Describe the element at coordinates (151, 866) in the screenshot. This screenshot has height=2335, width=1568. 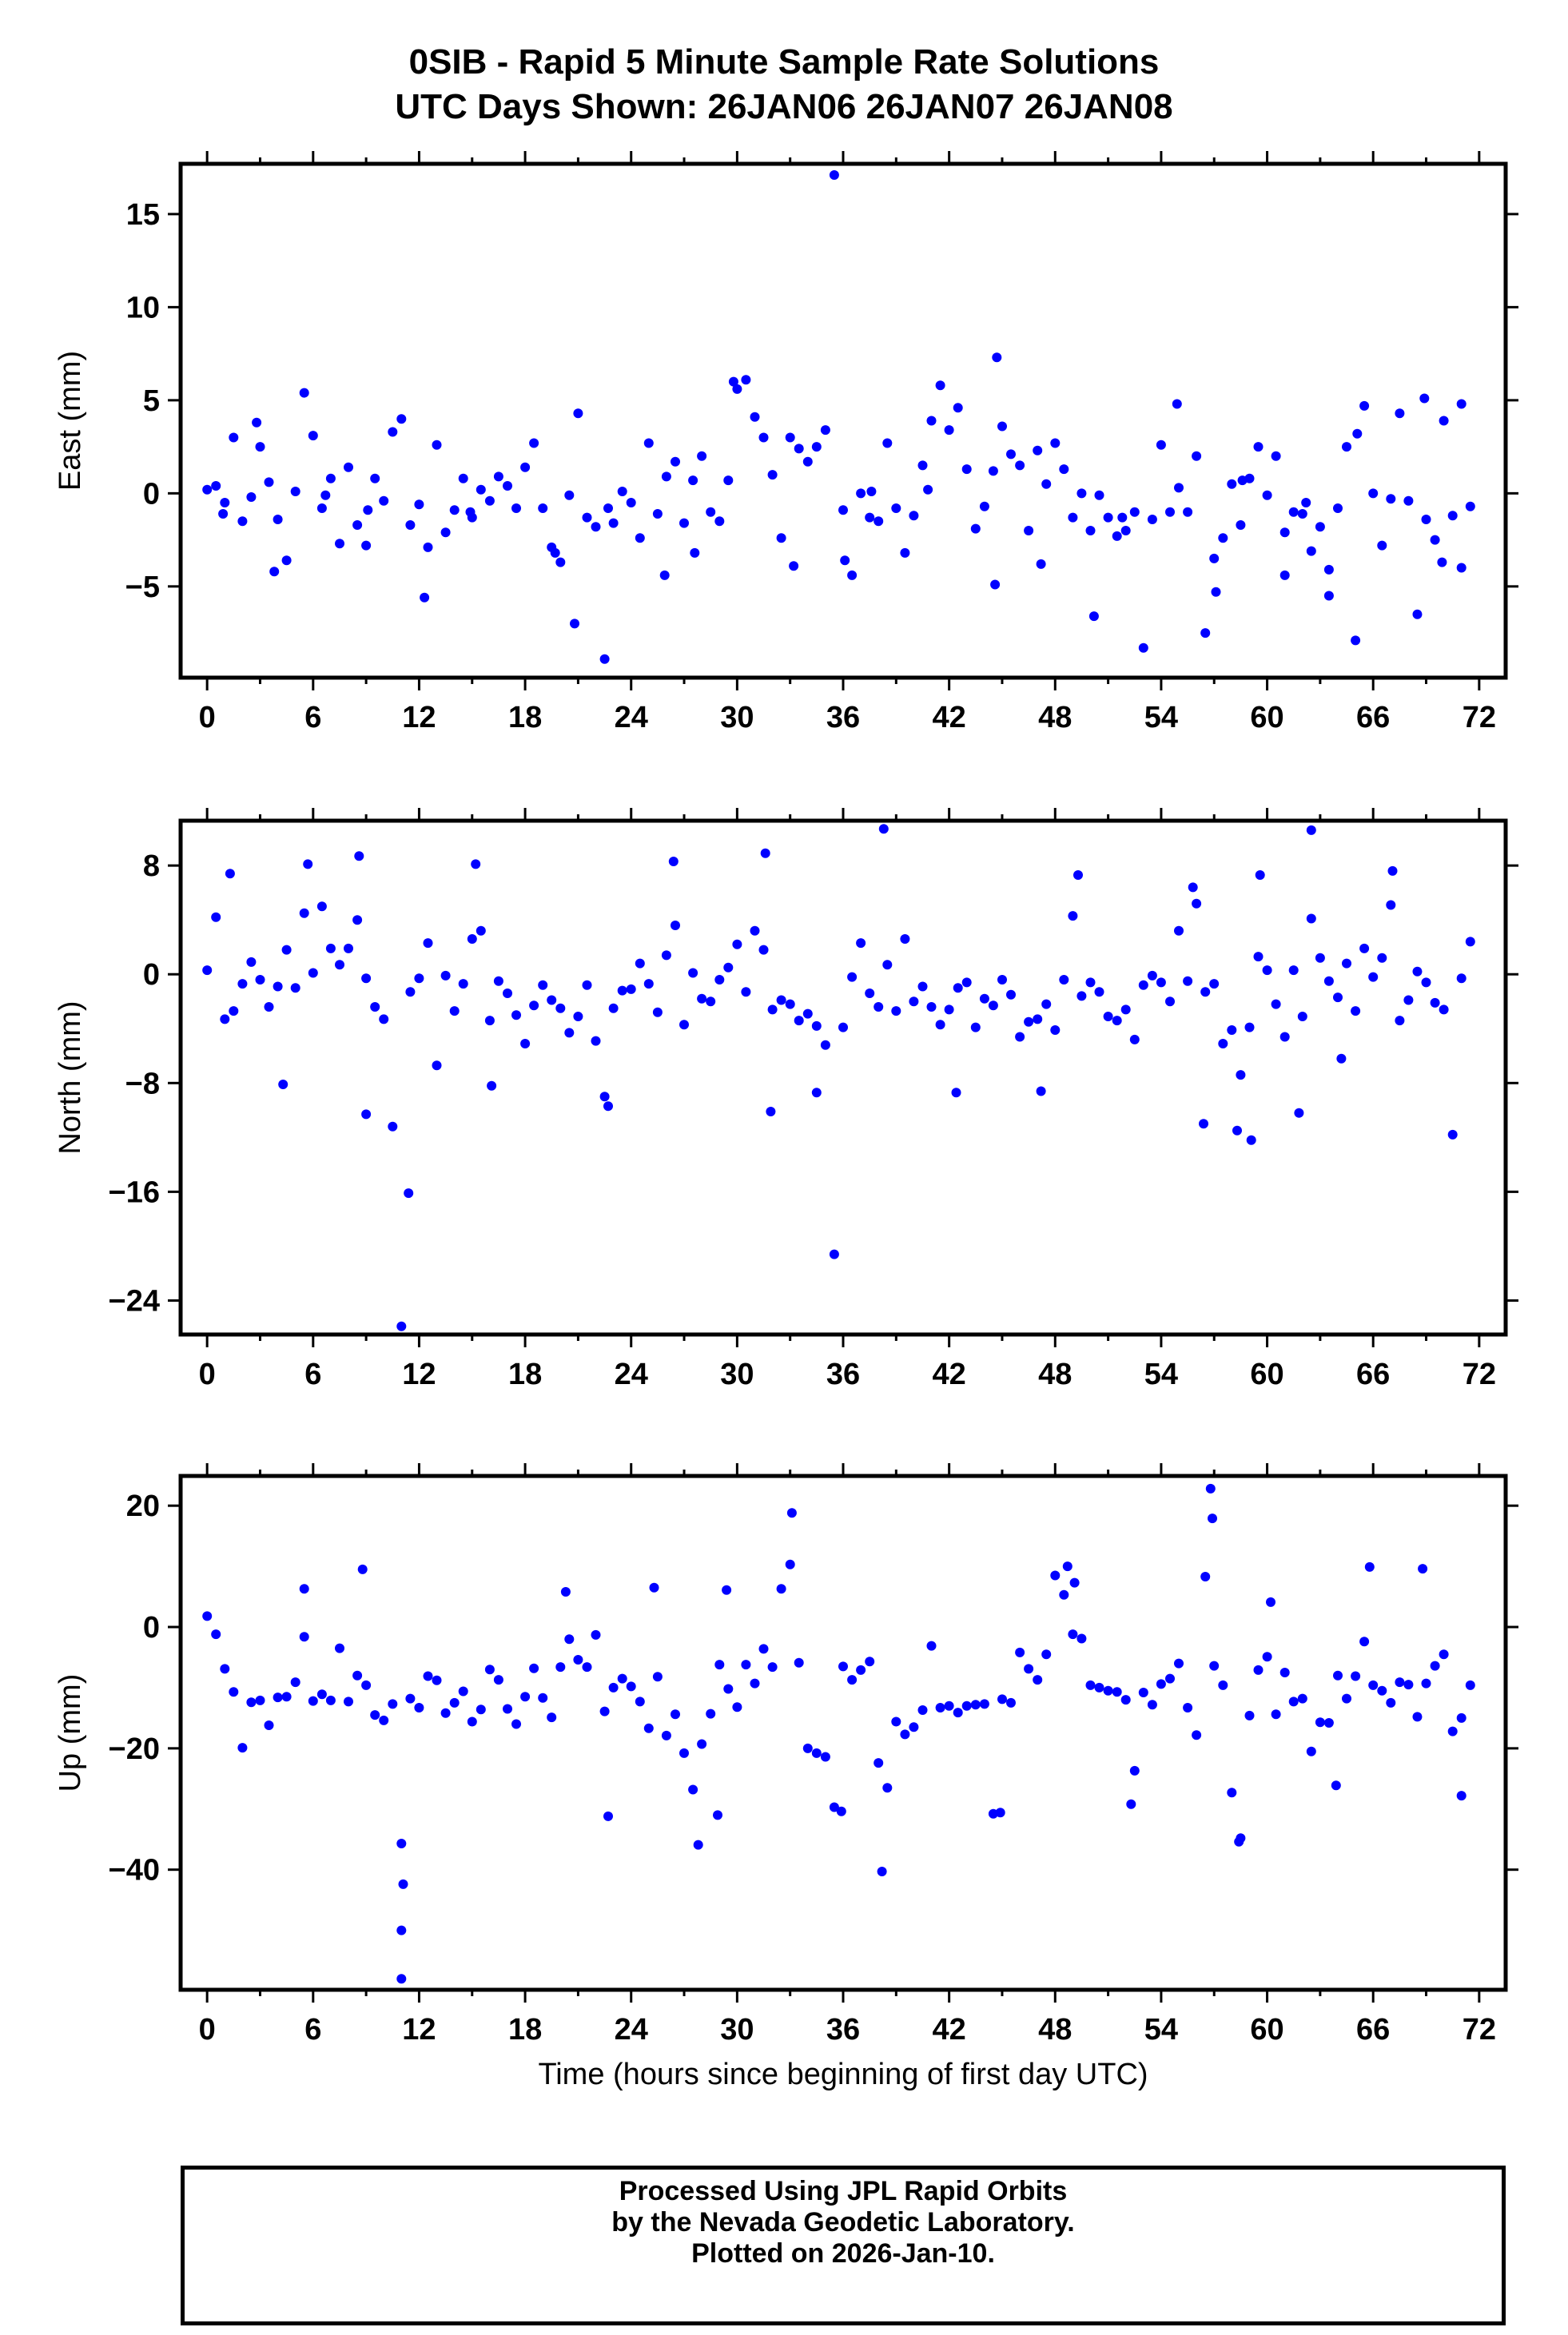
I see `y-tick-label: 8` at that location.